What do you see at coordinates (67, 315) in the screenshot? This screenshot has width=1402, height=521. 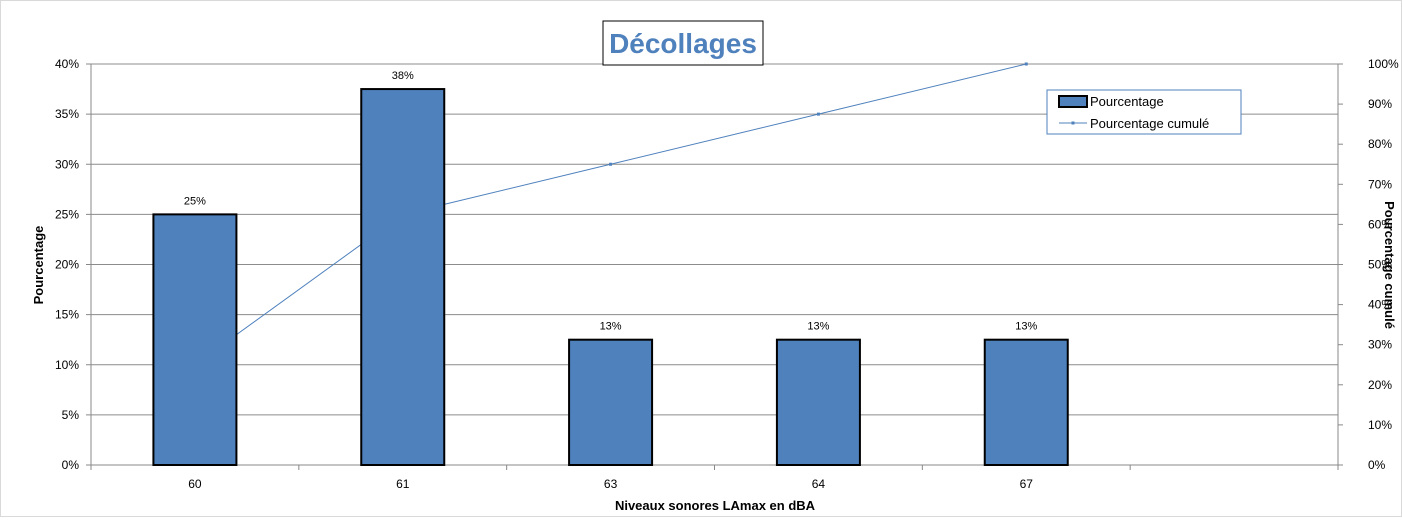 I see `y-tick-label: 15%` at bounding box center [67, 315].